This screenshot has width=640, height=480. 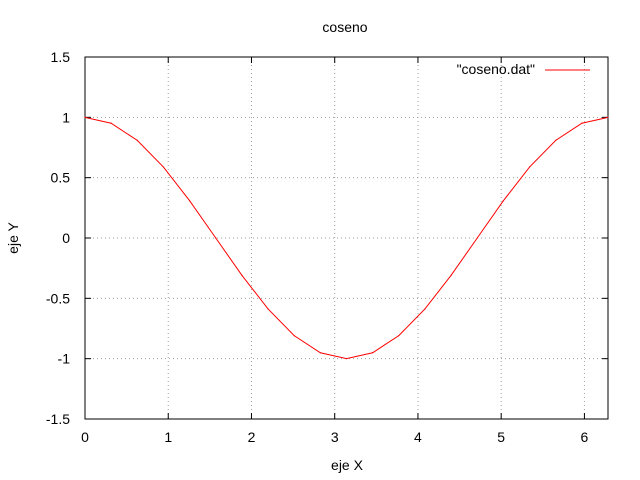 What do you see at coordinates (13, 238) in the screenshot?
I see `y-axis-label: eje Y` at bounding box center [13, 238].